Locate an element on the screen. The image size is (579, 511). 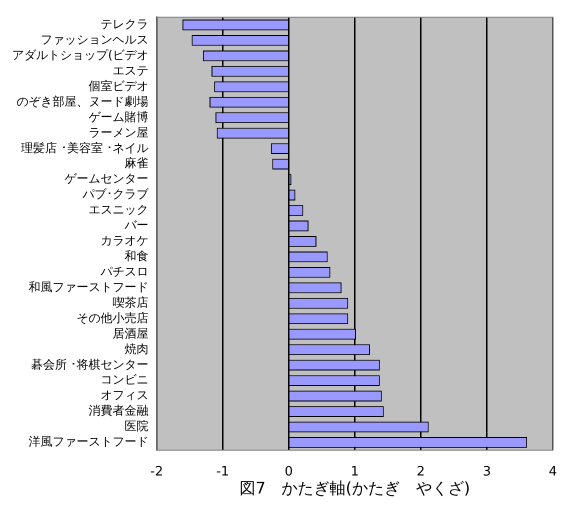
y-tick-label: 焼肉 is located at coordinates (136, 349).